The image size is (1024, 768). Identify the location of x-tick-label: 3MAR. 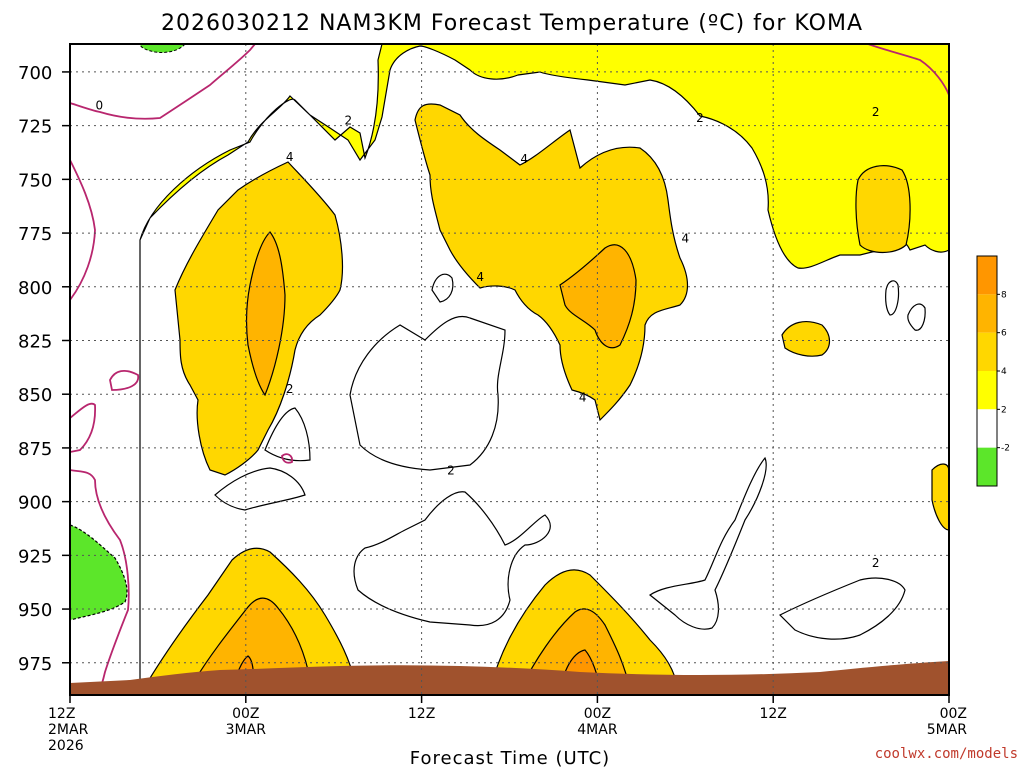
(246, 730).